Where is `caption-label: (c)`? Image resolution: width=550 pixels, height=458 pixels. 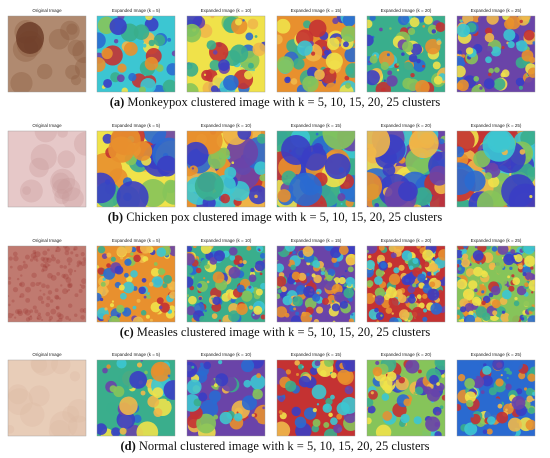
caption-label: (c) is located at coordinates (127, 332).